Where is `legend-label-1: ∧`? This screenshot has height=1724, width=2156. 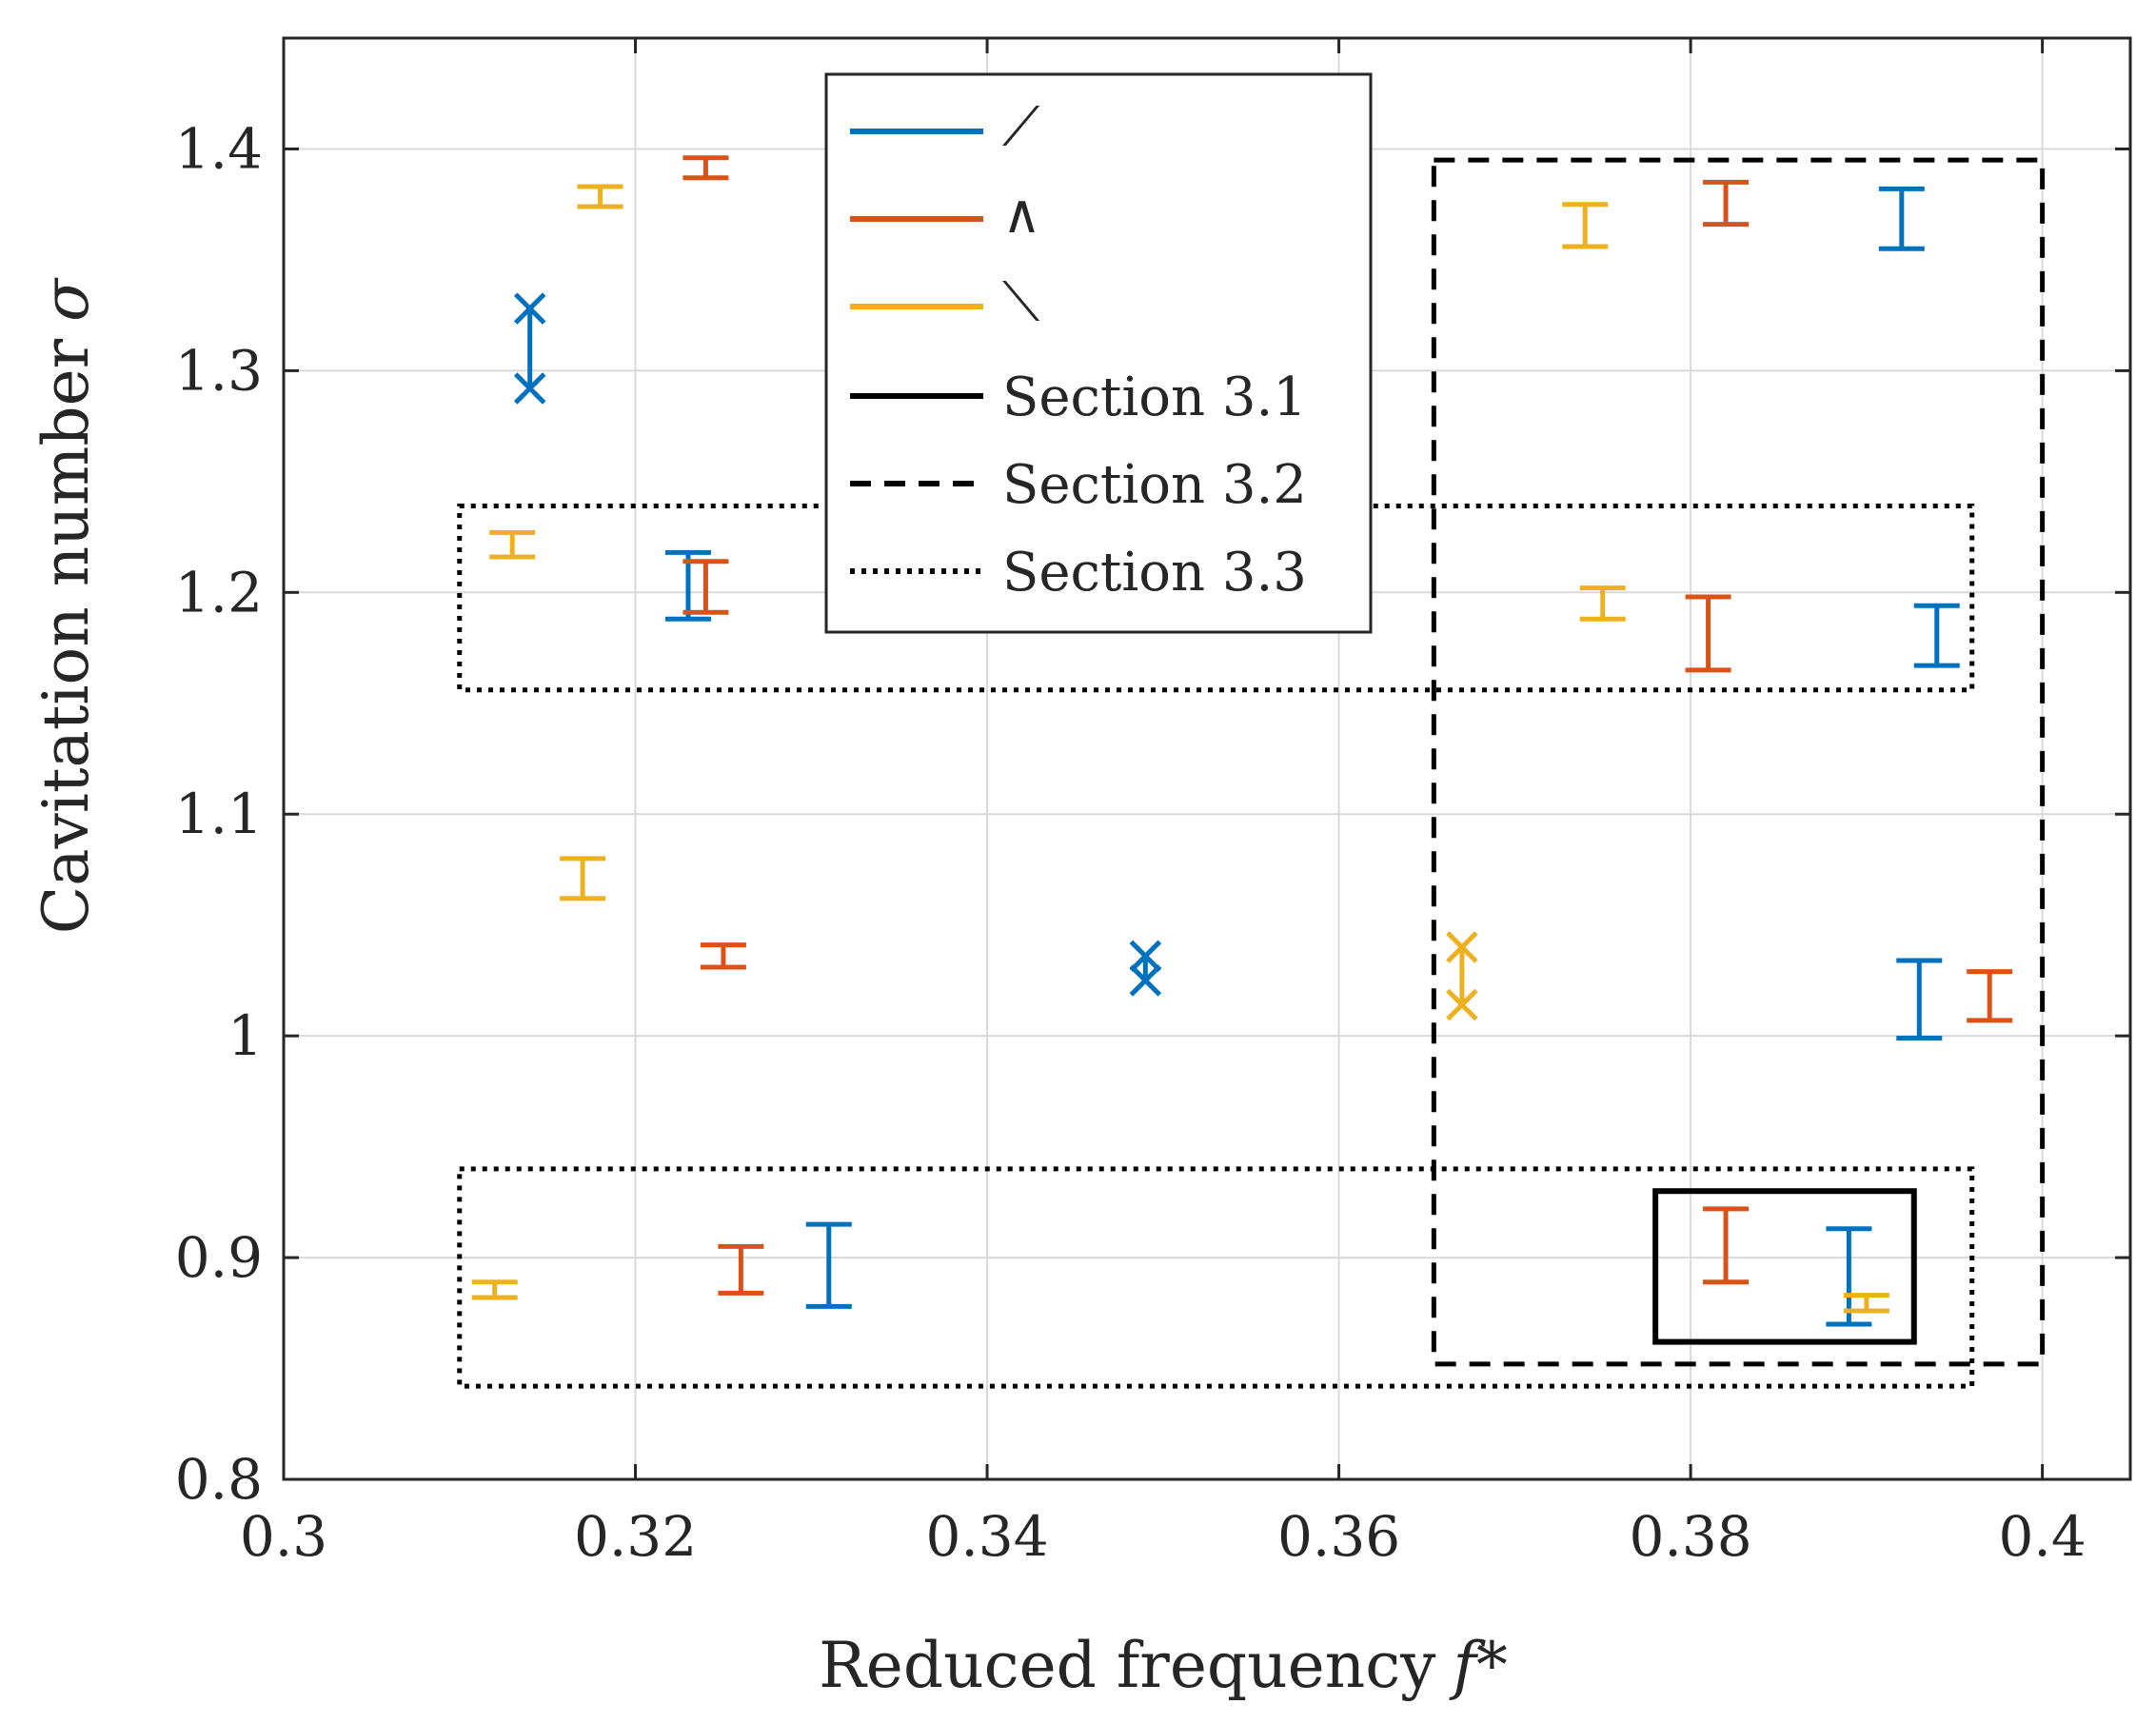 legend-label-1: ∧ is located at coordinates (1021, 215).